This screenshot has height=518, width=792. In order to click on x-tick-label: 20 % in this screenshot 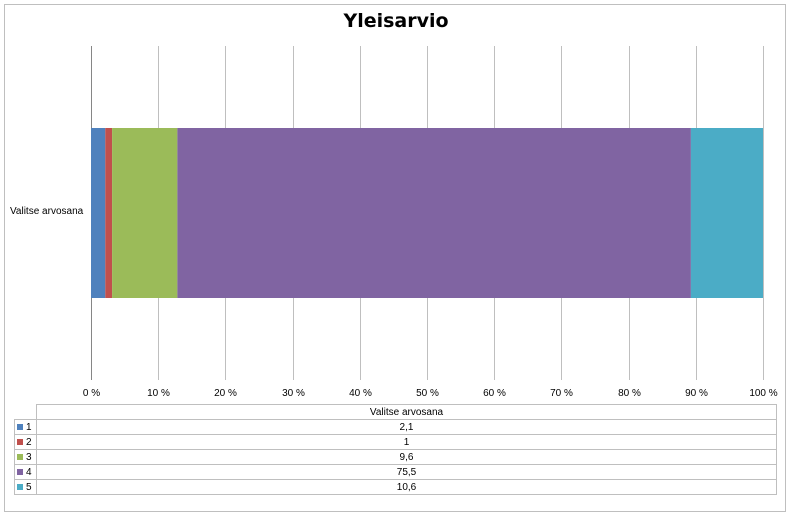, I will do `click(225, 393)`.